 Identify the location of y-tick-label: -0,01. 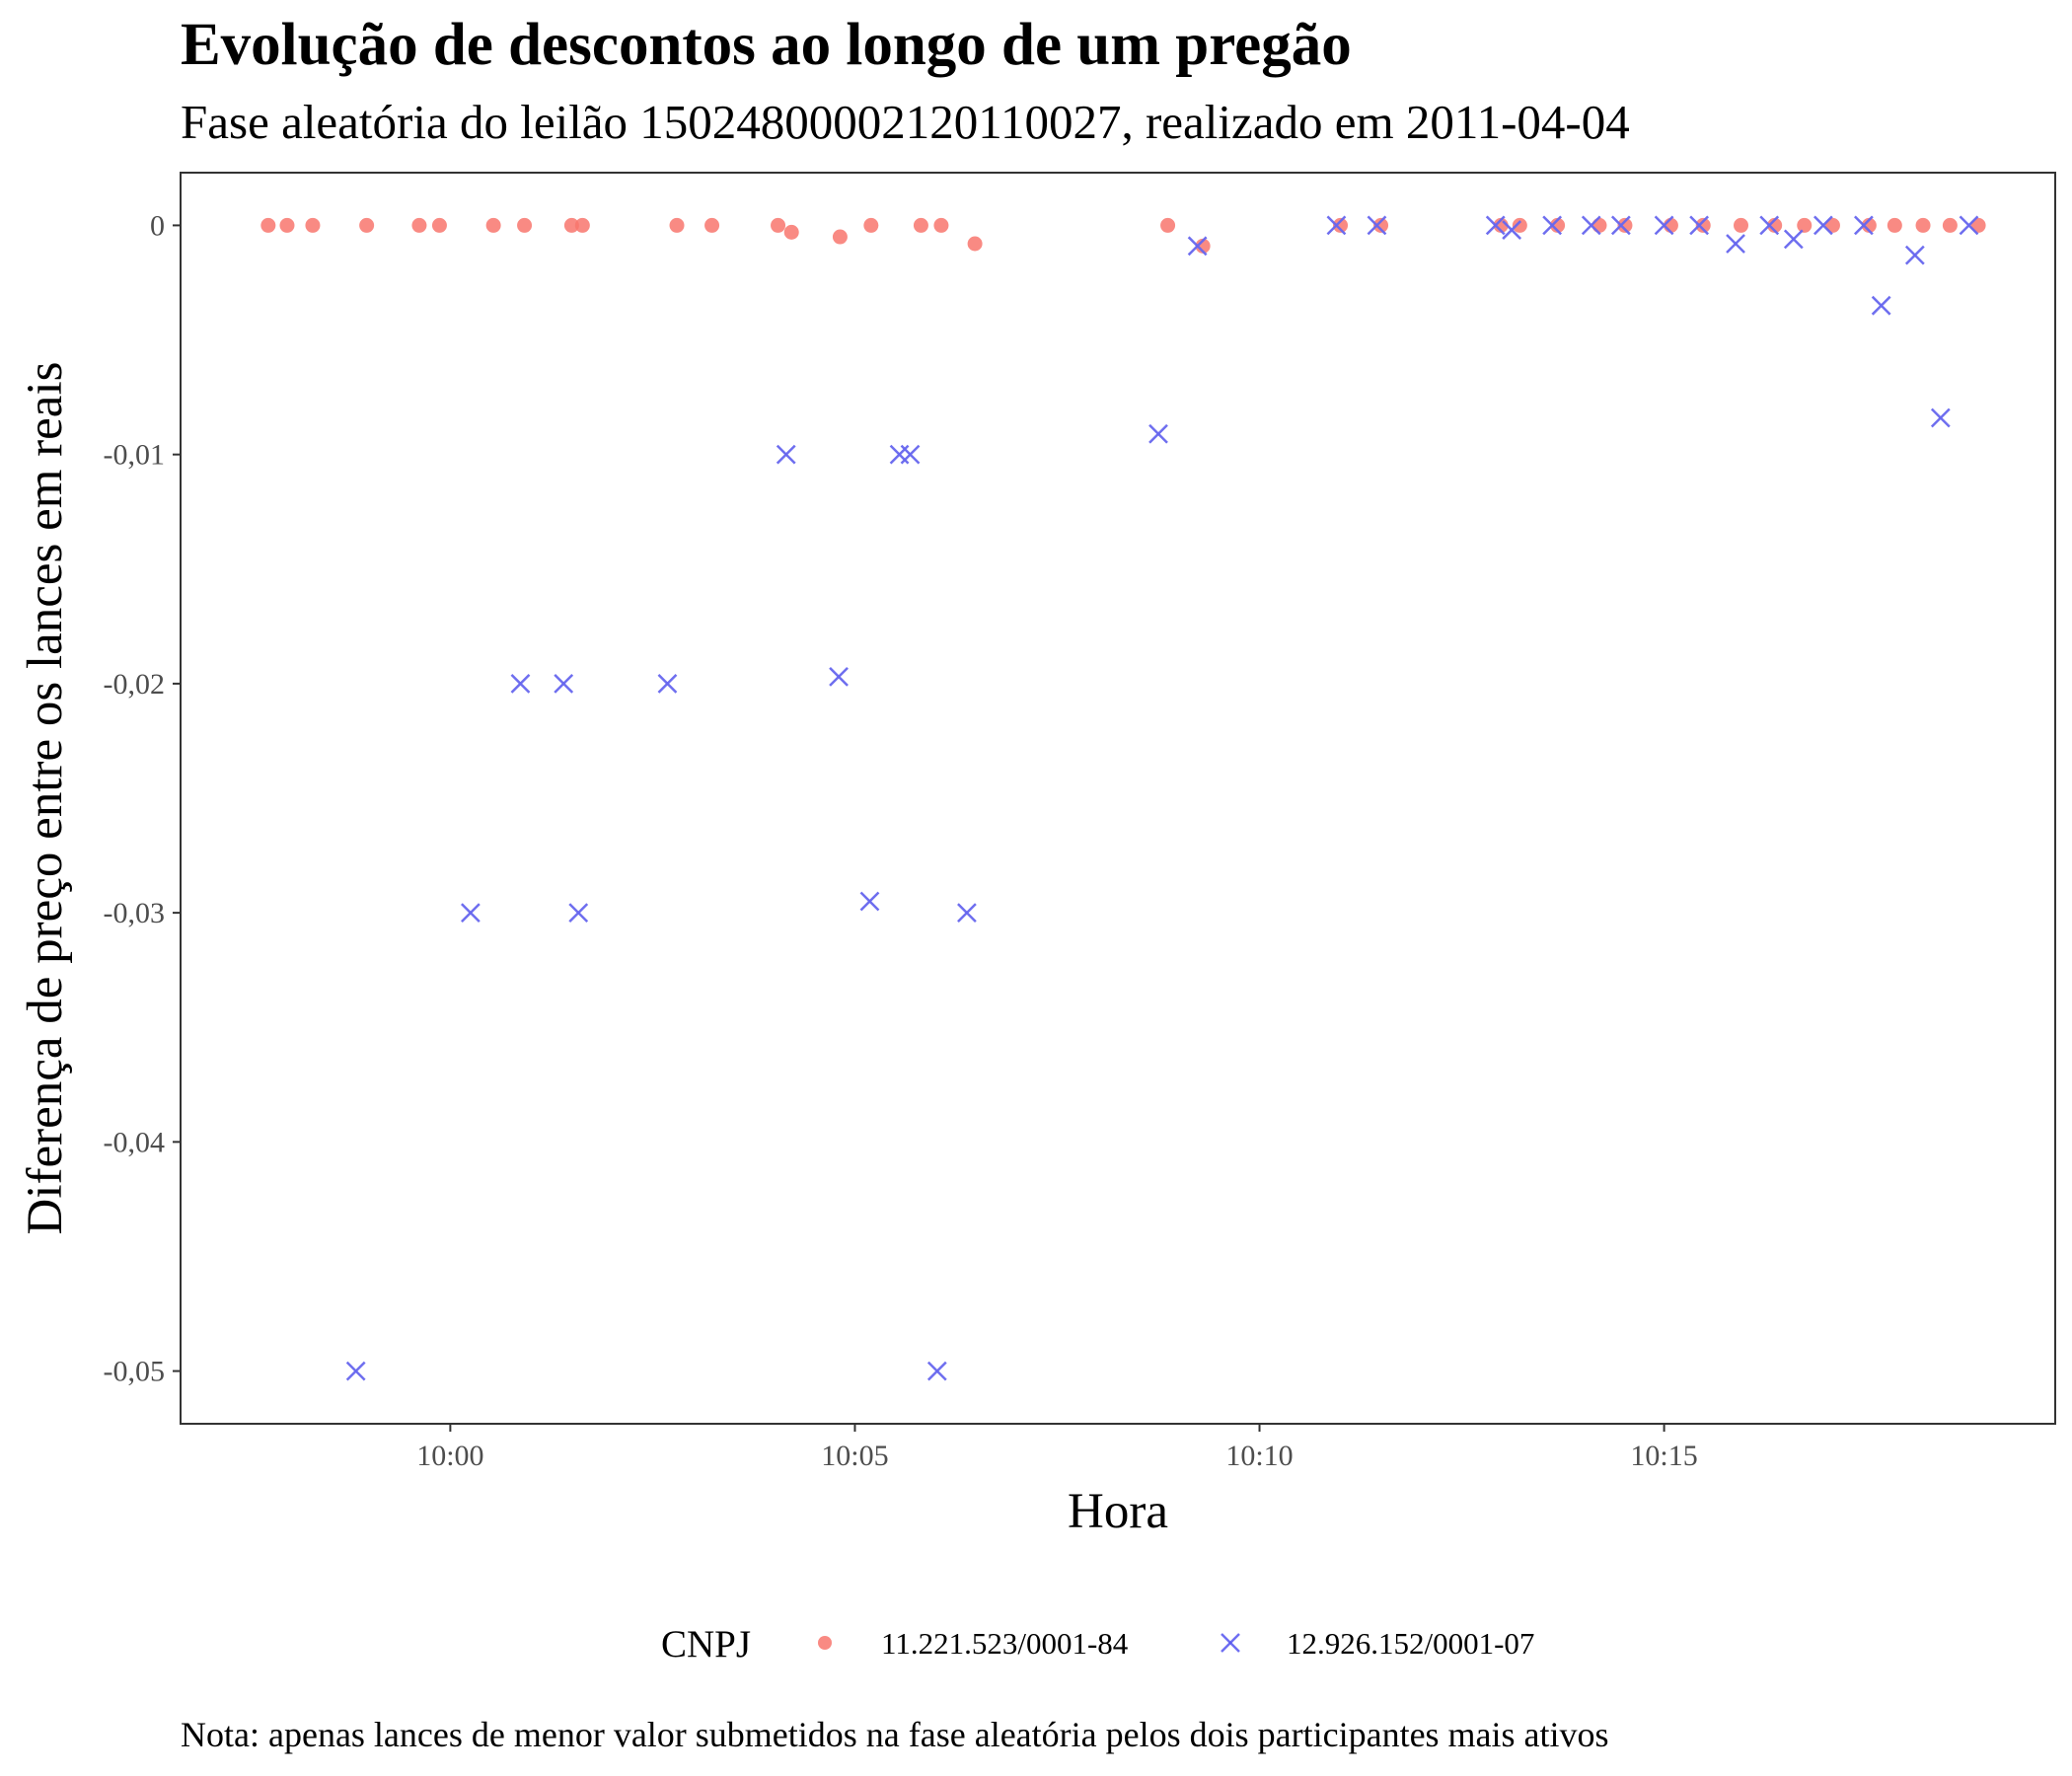
(135, 455).